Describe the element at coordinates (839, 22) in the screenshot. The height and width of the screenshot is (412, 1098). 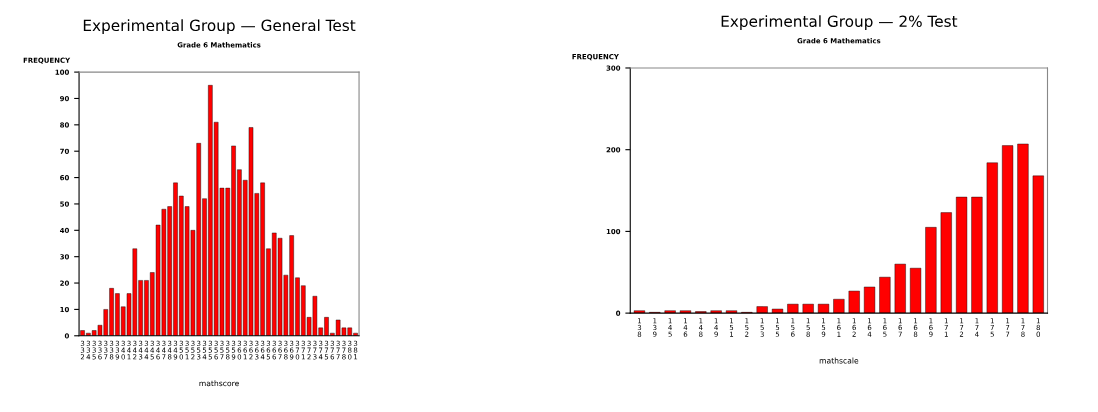
I see `chart-title: Experimental Group — 2% Test` at that location.